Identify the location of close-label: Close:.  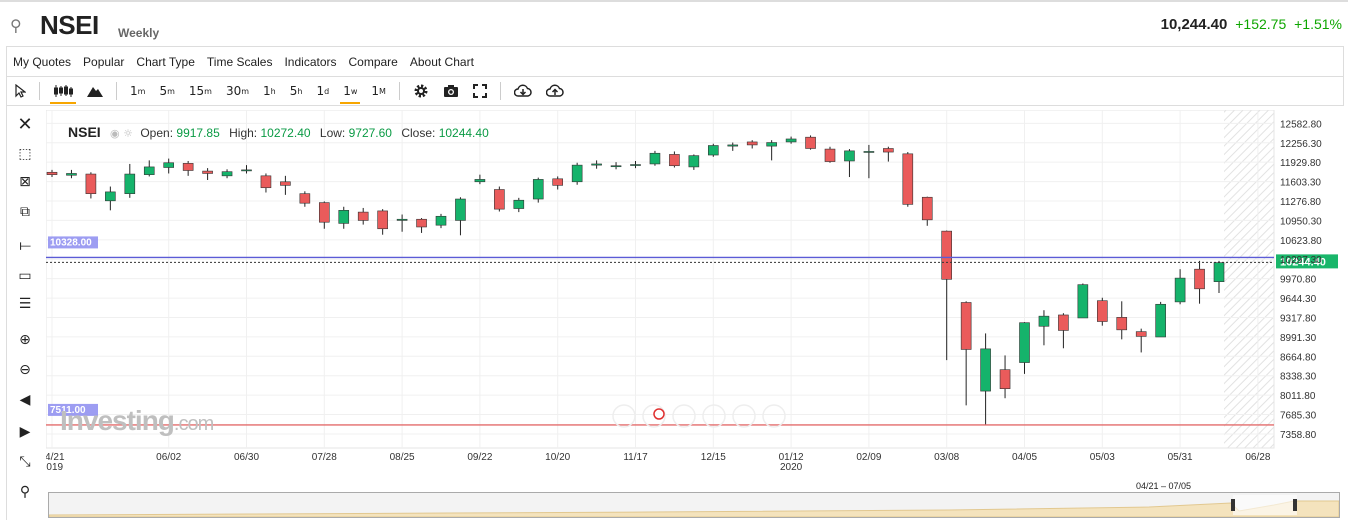
(418, 133).